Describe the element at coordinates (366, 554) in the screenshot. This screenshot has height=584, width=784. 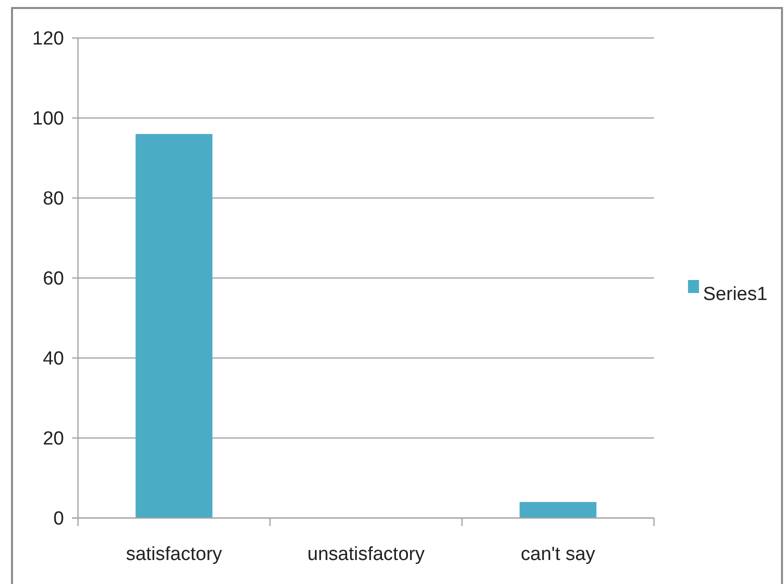
I see `x-tick-label: unsatisfactory` at that location.